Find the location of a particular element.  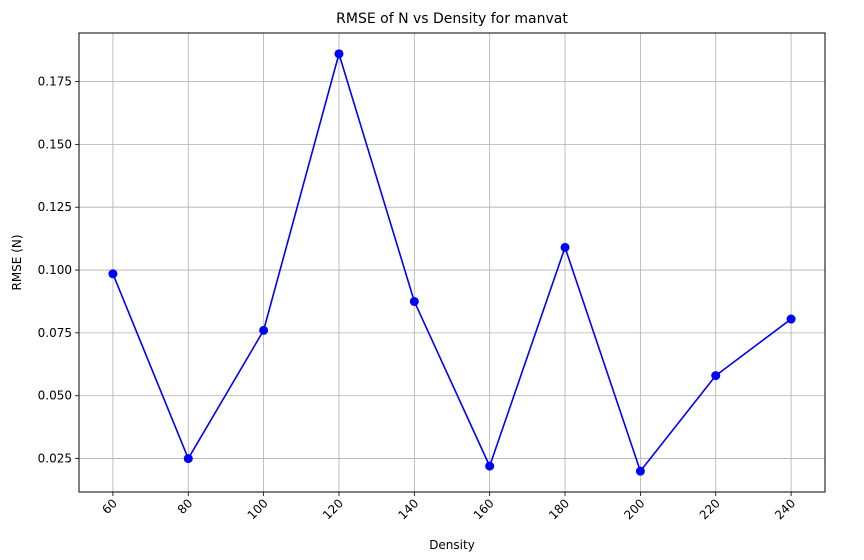

y-tick-label: 0.050 is located at coordinates (55, 396).